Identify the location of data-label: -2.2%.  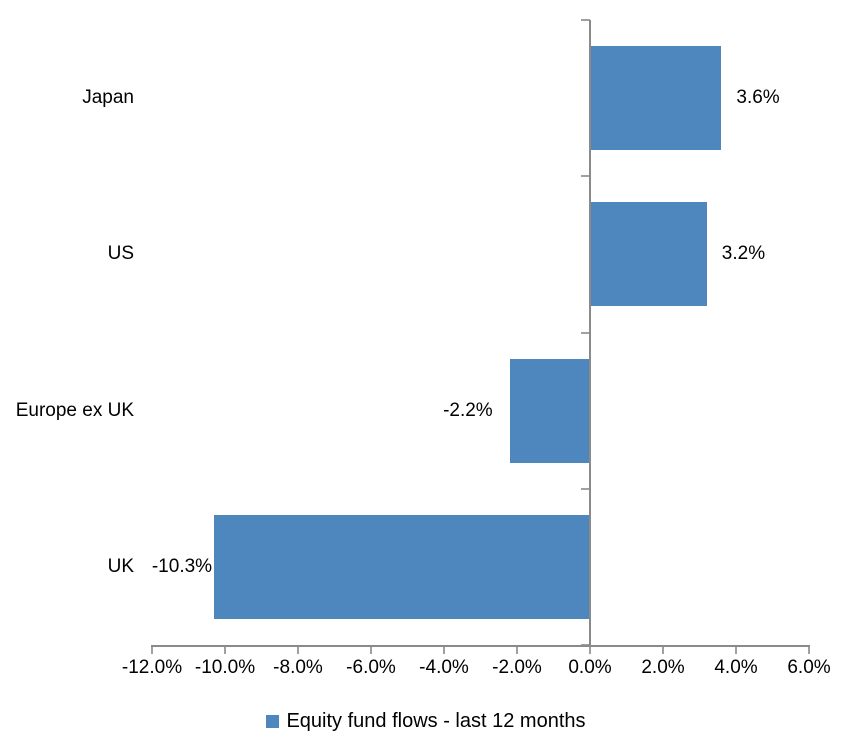
(468, 410).